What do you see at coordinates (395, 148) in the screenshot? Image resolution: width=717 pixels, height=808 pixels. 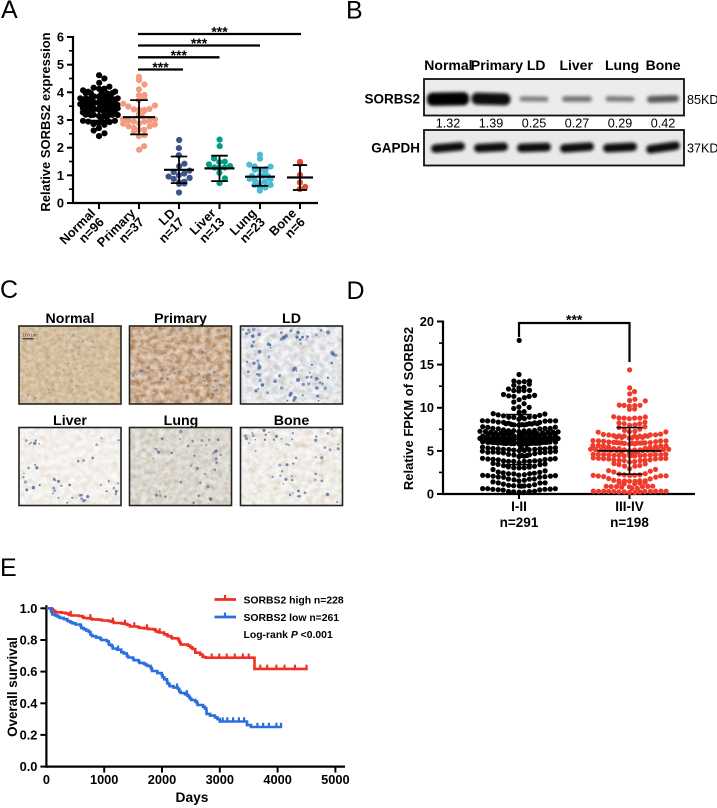 I see `svg-text: GAPDH` at bounding box center [395, 148].